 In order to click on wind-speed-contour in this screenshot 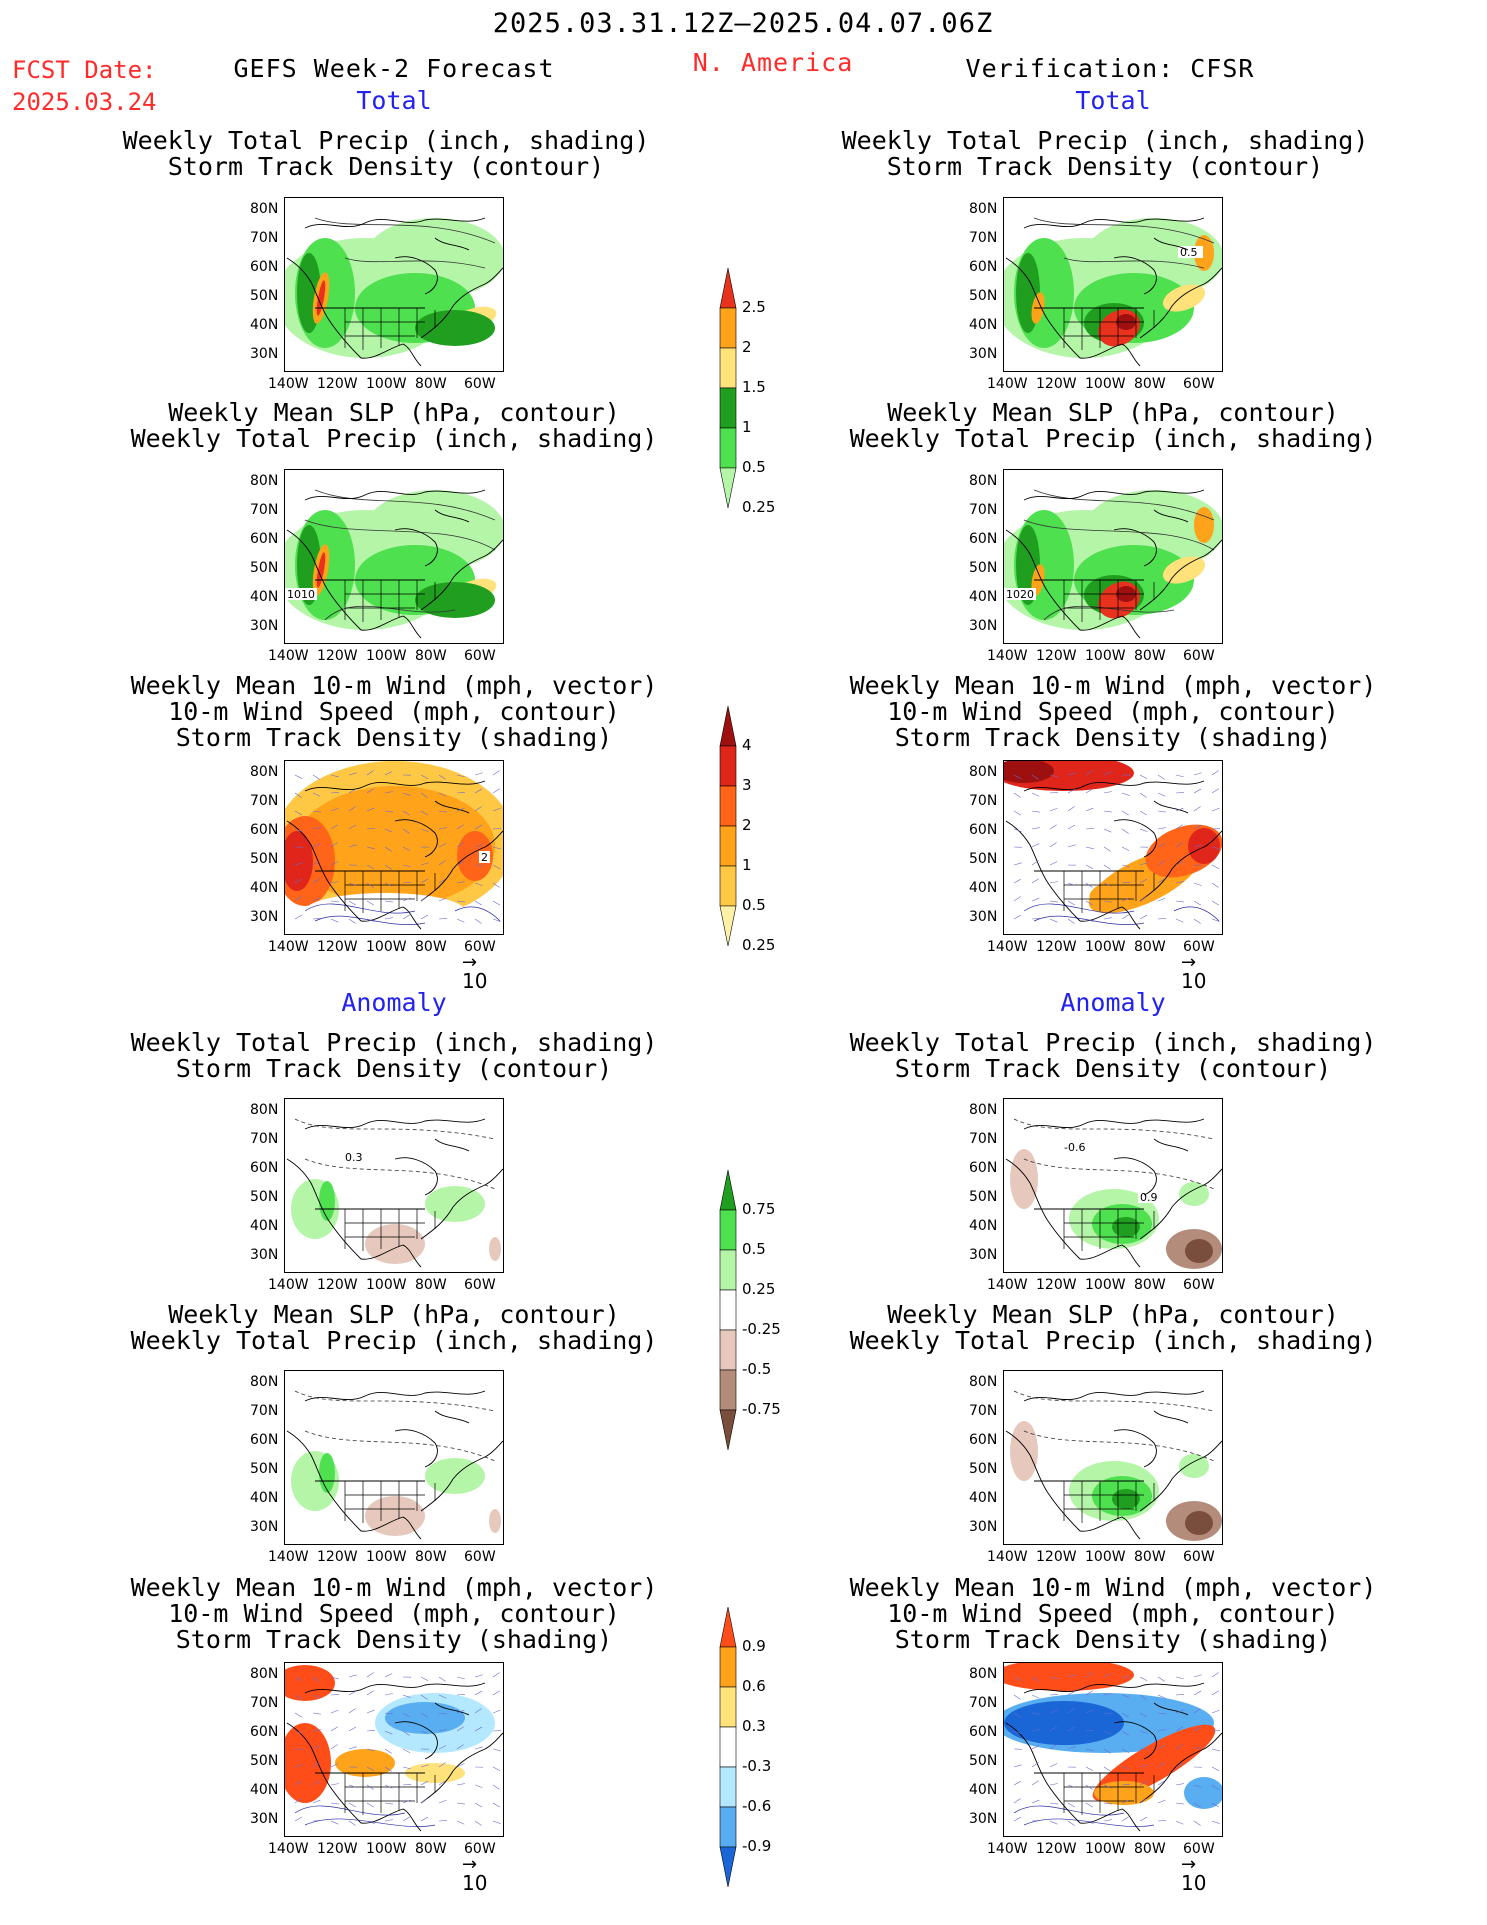, I will do `click(402, 914)`.